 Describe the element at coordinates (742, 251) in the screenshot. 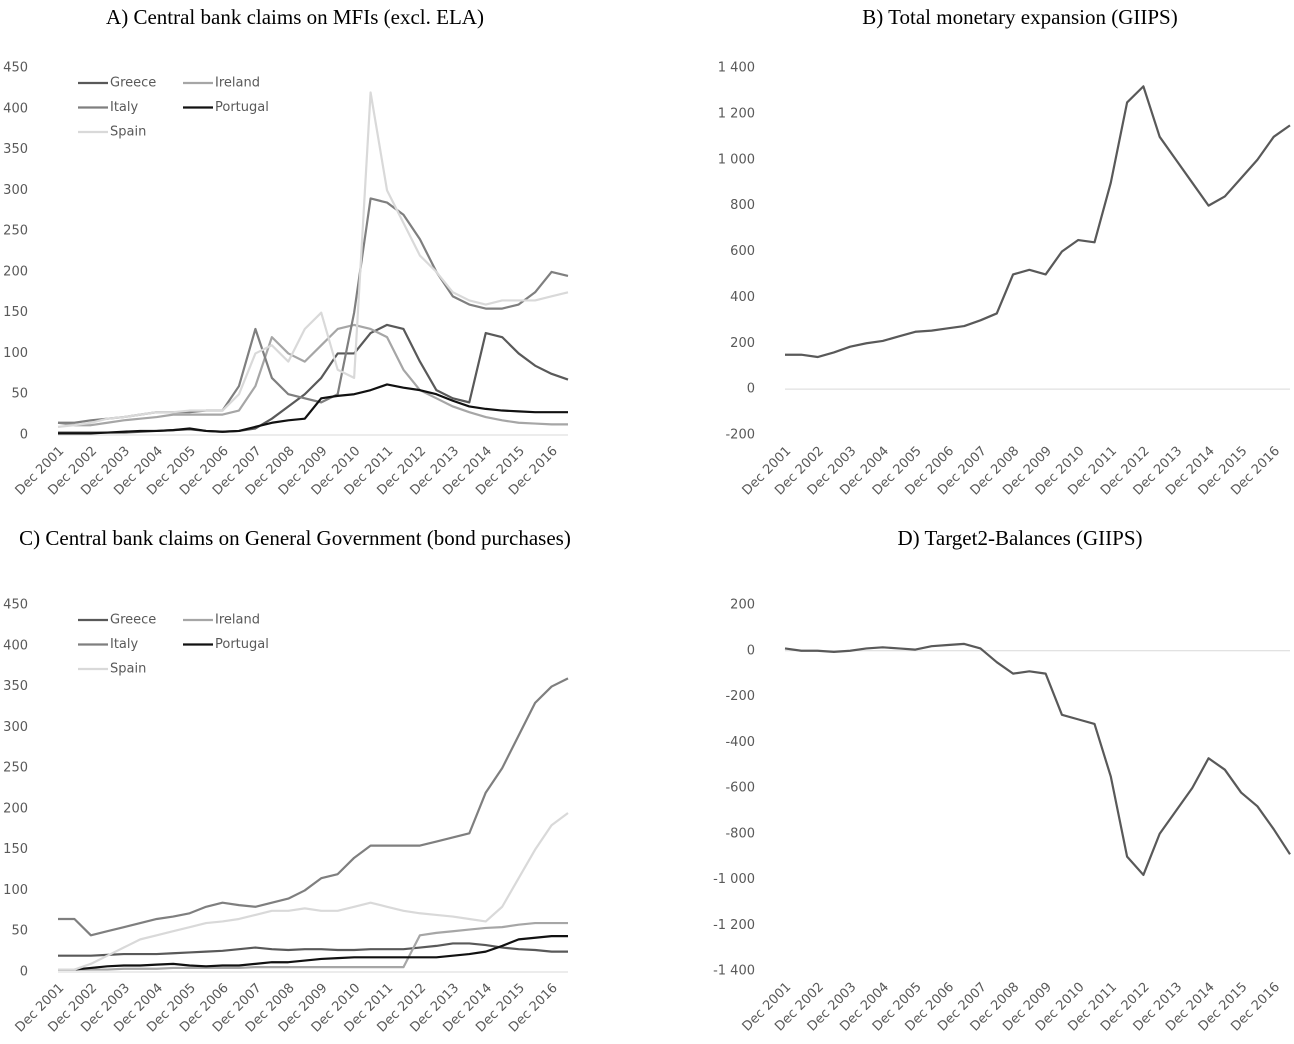

I see `y-tick-label: 600` at that location.